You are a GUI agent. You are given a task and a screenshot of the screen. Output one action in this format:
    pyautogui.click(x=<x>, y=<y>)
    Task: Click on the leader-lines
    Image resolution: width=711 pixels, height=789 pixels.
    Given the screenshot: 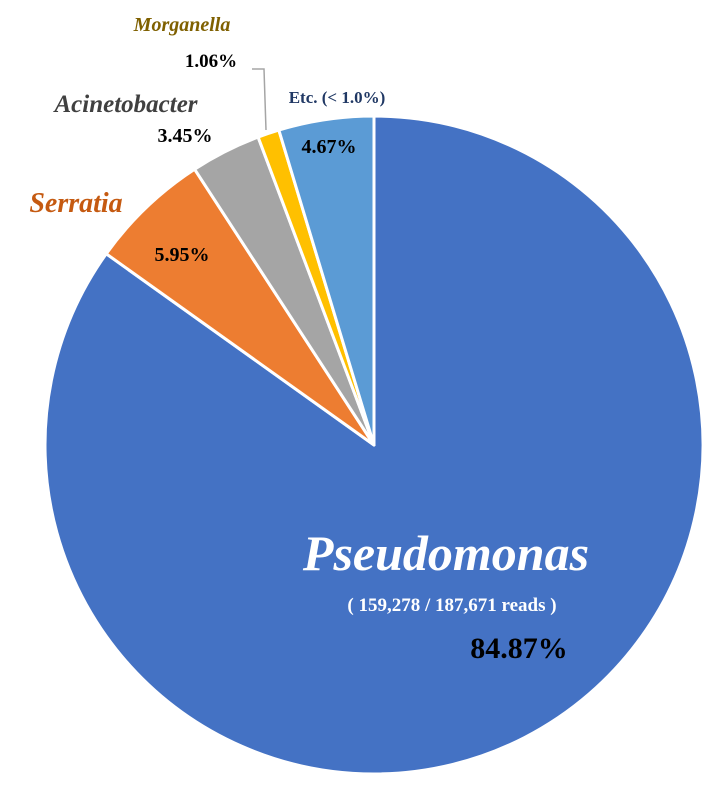 What is the action you would take?
    pyautogui.click(x=259, y=99)
    